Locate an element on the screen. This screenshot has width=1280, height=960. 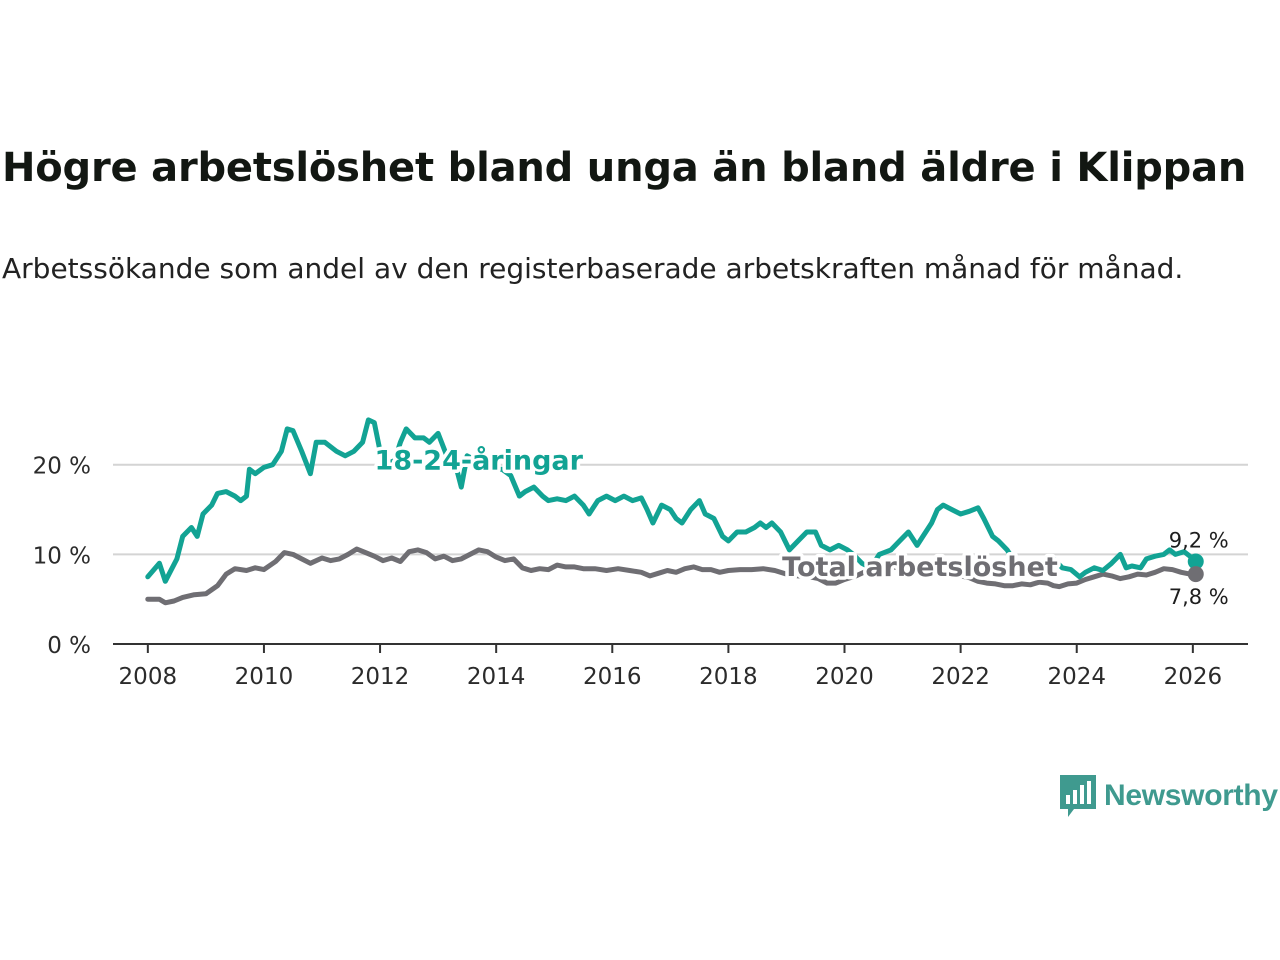
end-value-label-youth: 9,2 % is located at coordinates (1199, 541).